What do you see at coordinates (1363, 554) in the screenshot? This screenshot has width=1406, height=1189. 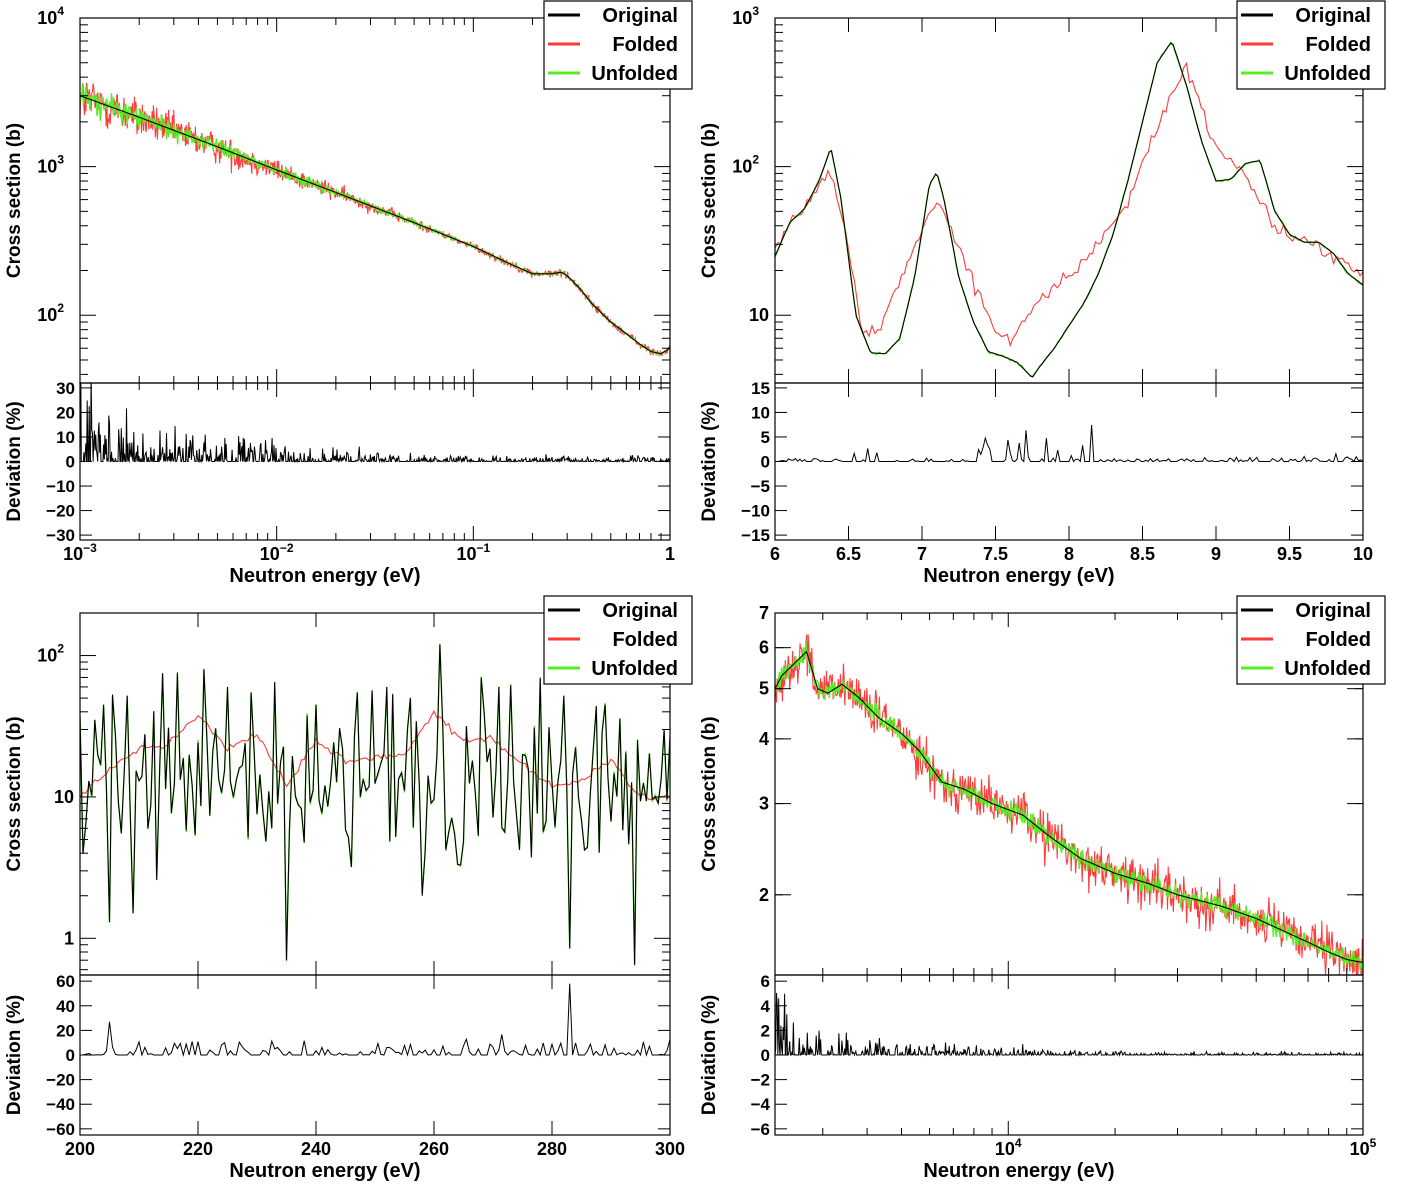 I see `x-tick-label: 10` at bounding box center [1363, 554].